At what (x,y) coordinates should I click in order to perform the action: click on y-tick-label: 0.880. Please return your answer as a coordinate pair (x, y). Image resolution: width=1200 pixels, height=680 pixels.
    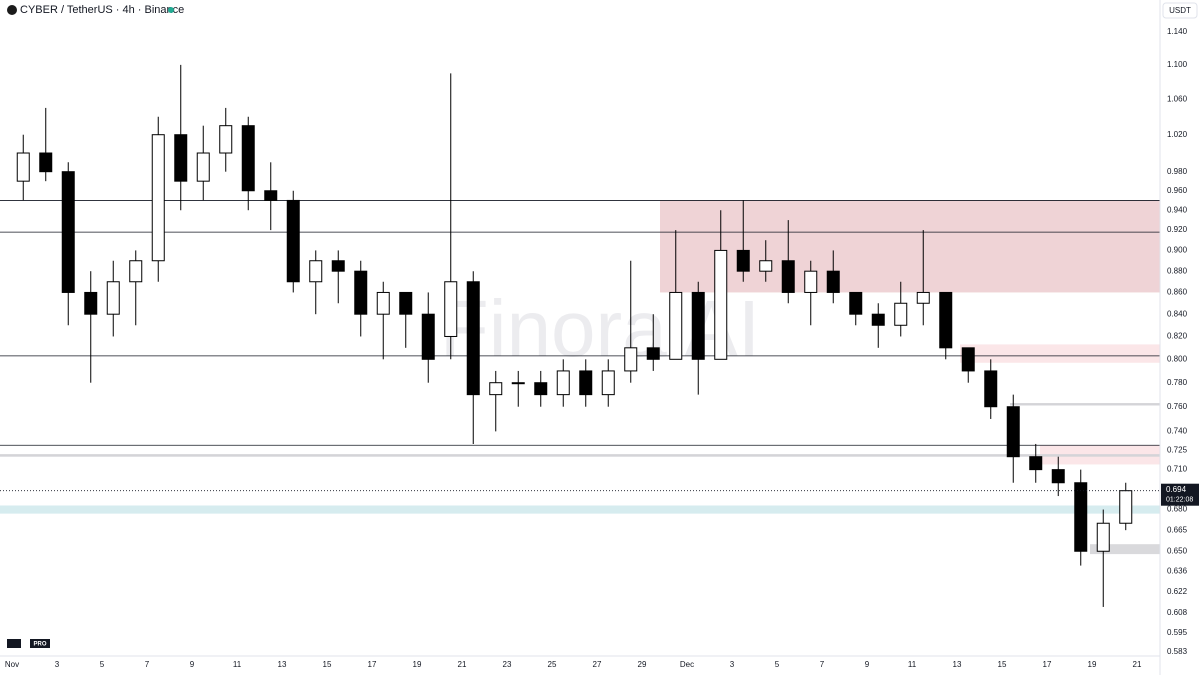
    Looking at the image, I should click on (1177, 270).